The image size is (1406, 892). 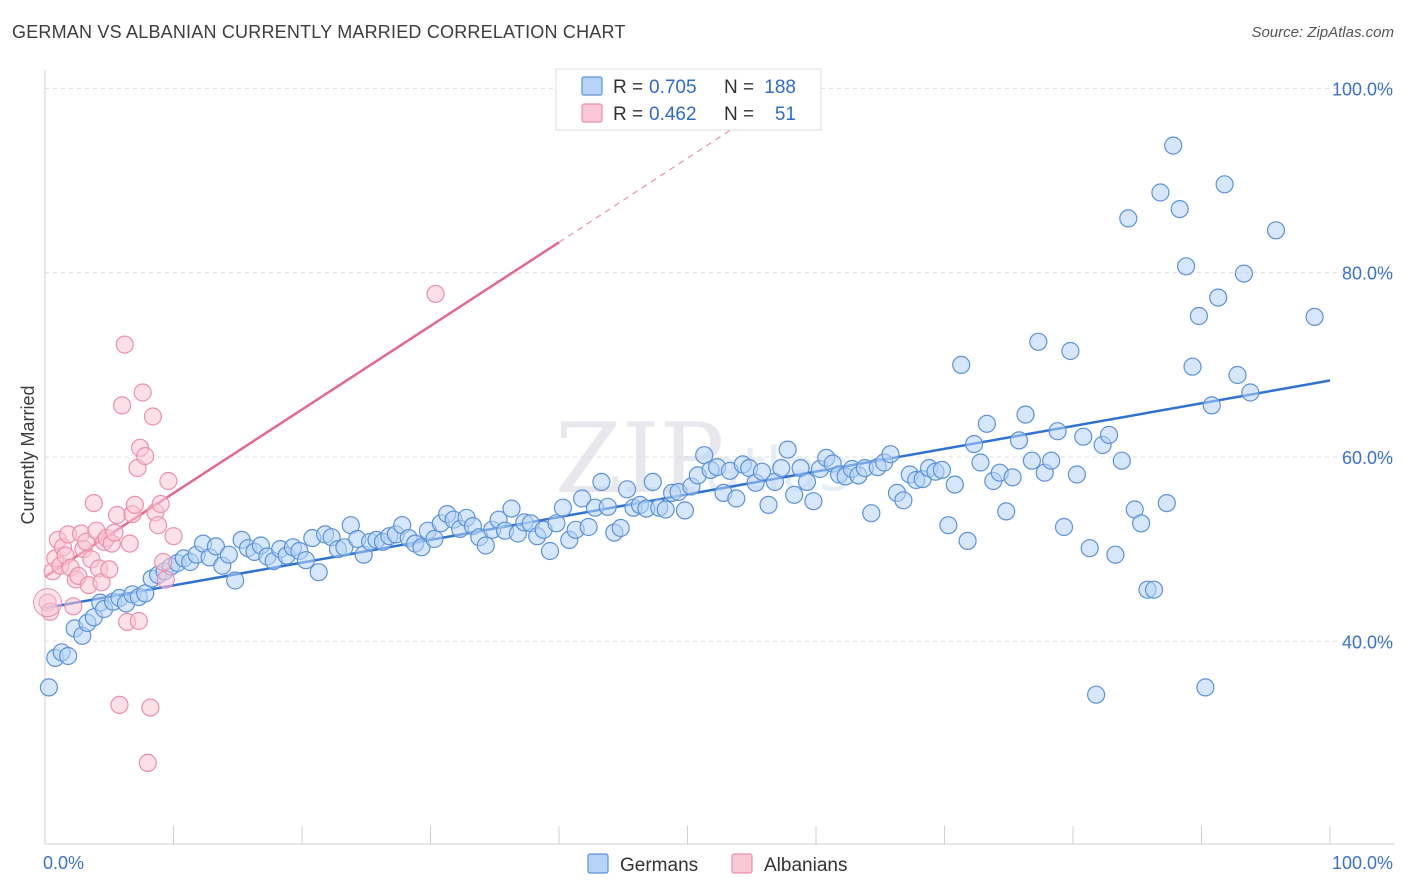 I want to click on y-tick-label: 40.0%, so click(x=1367, y=642).